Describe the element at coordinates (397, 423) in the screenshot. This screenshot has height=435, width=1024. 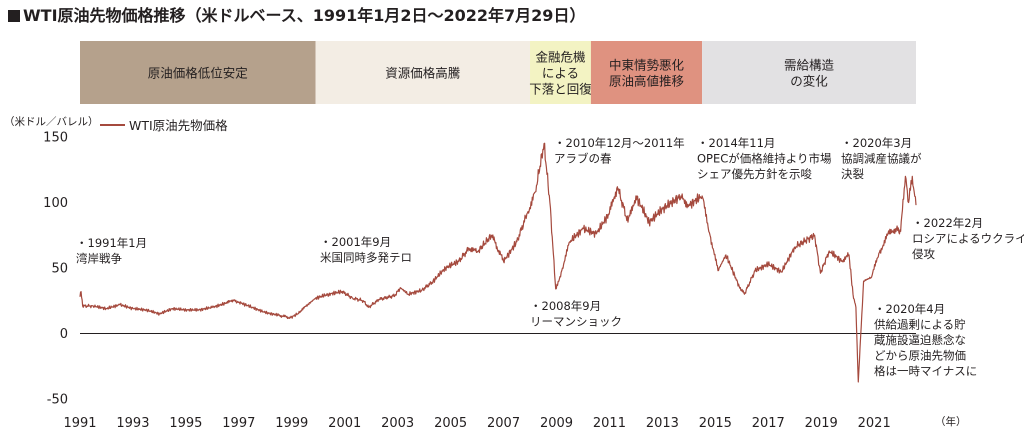
I see `x-tick-label: 2003` at that location.